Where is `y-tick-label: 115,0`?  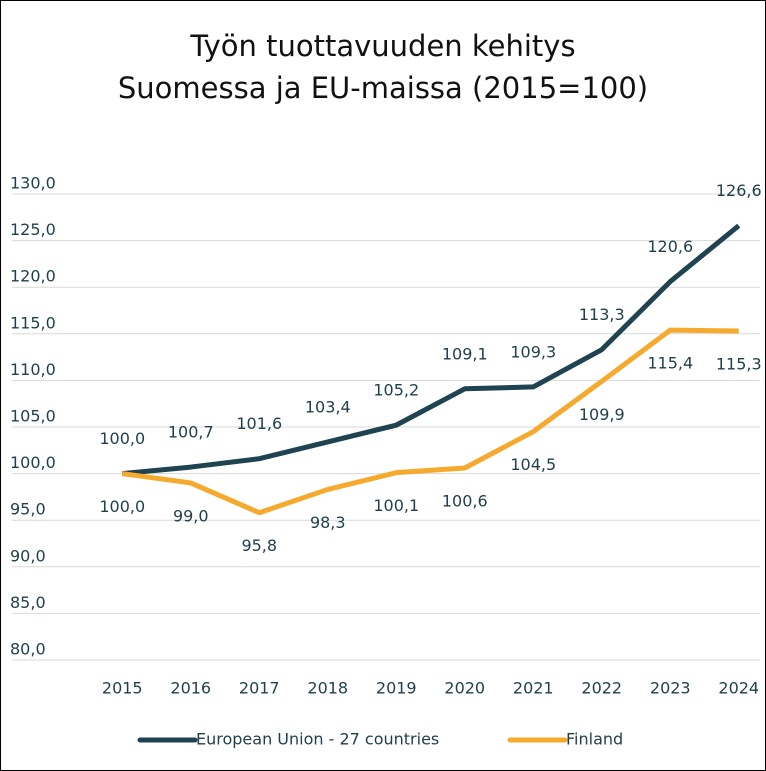
y-tick-label: 115,0 is located at coordinates (33, 322).